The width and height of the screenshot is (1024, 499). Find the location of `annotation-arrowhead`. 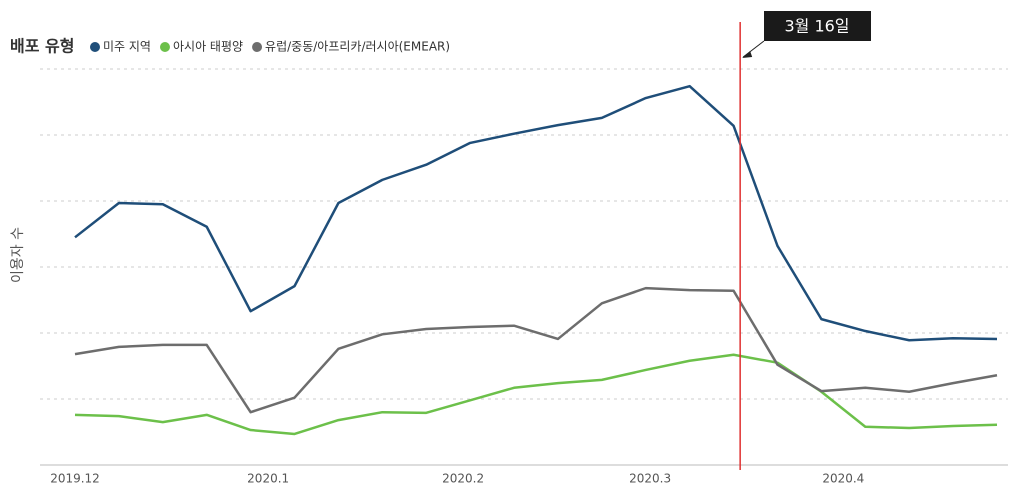

annotation-arrowhead is located at coordinates (747, 54).